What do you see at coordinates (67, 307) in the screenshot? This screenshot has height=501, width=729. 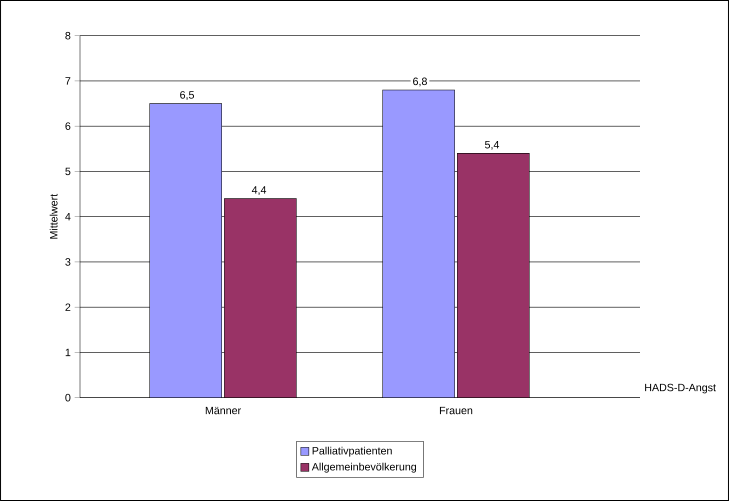 I see `y-tick-label: 2` at bounding box center [67, 307].